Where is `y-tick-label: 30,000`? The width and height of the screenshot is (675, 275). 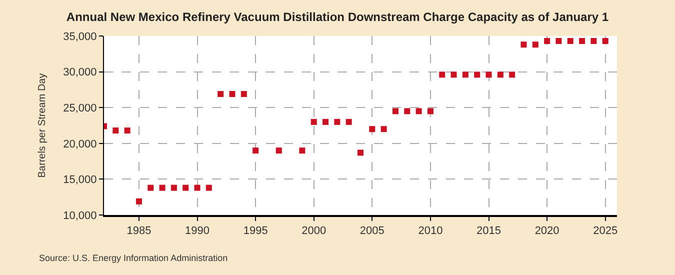
y-tick-label: 30,000 is located at coordinates (80, 72).